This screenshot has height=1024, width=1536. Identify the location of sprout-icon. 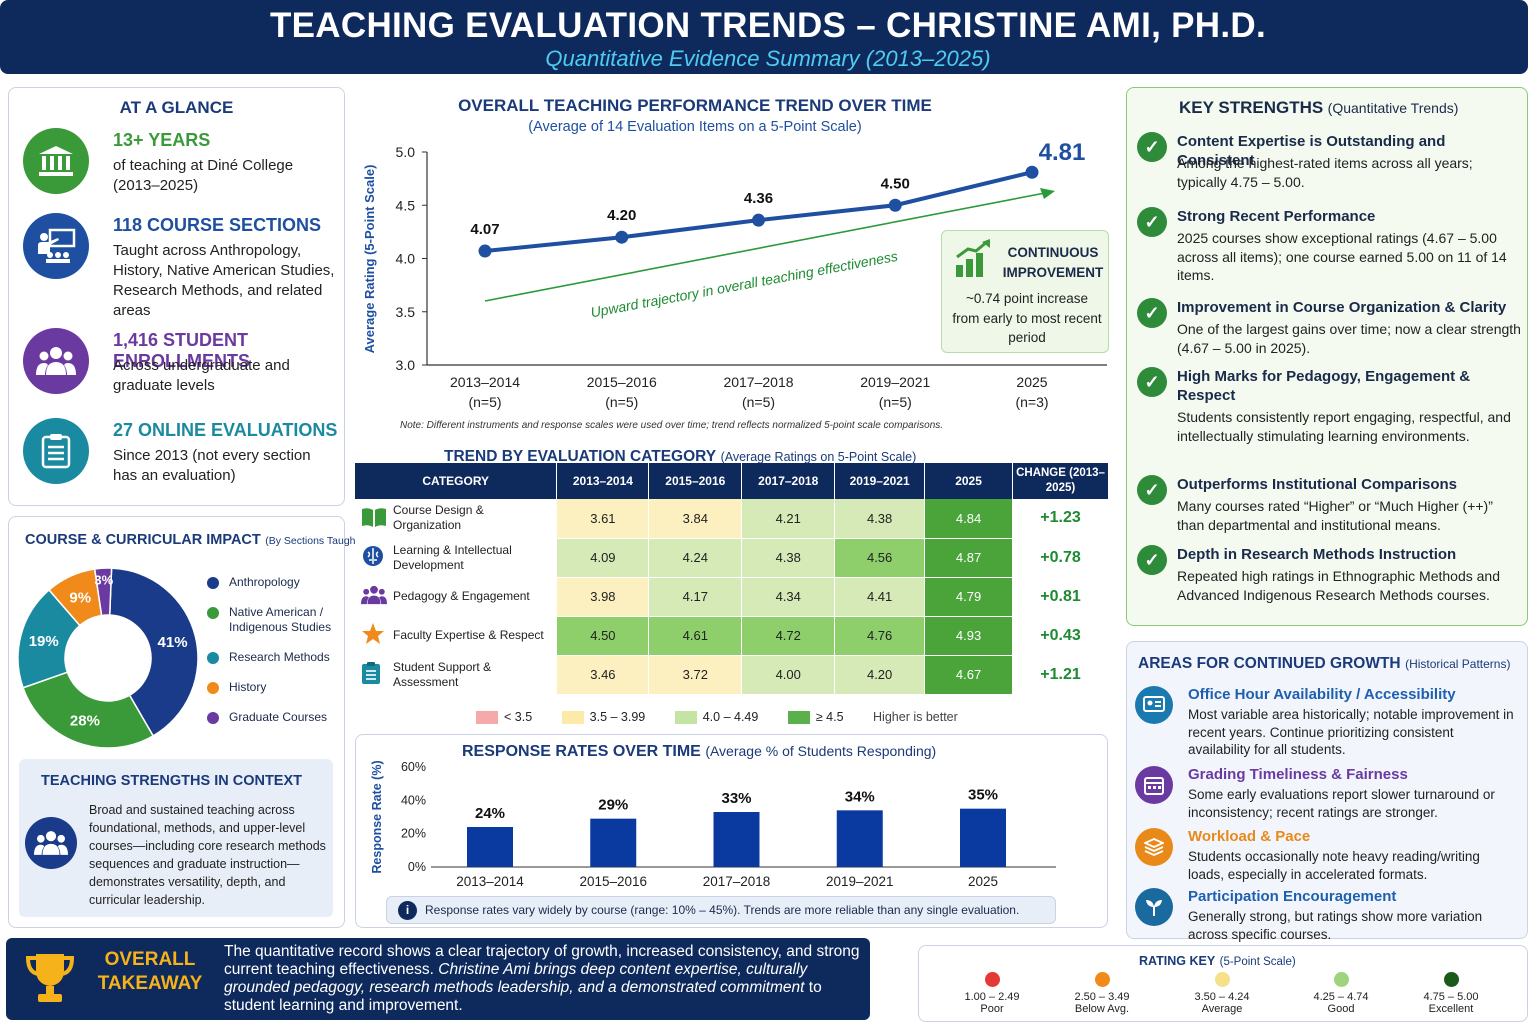
(1154, 907).